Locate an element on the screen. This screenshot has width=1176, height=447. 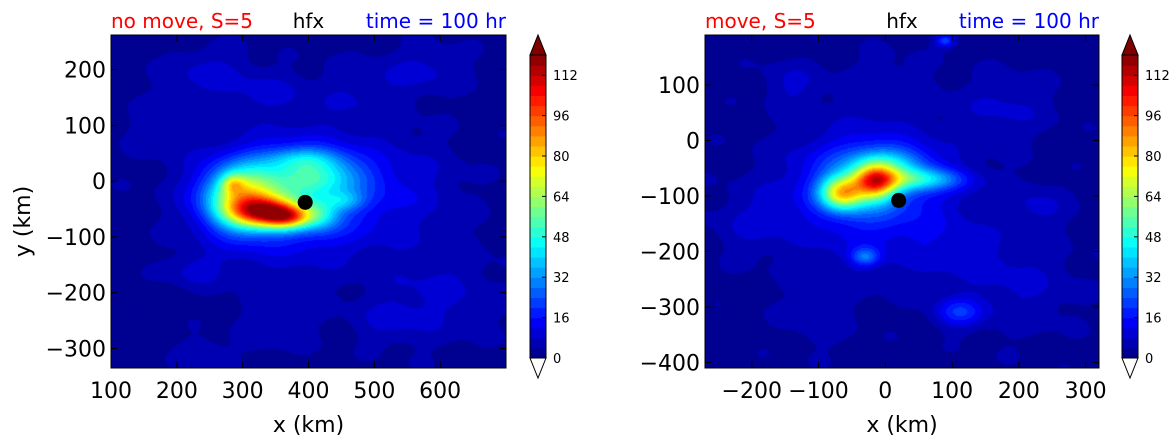
x-tick-label: 300 is located at coordinates (243, 391).